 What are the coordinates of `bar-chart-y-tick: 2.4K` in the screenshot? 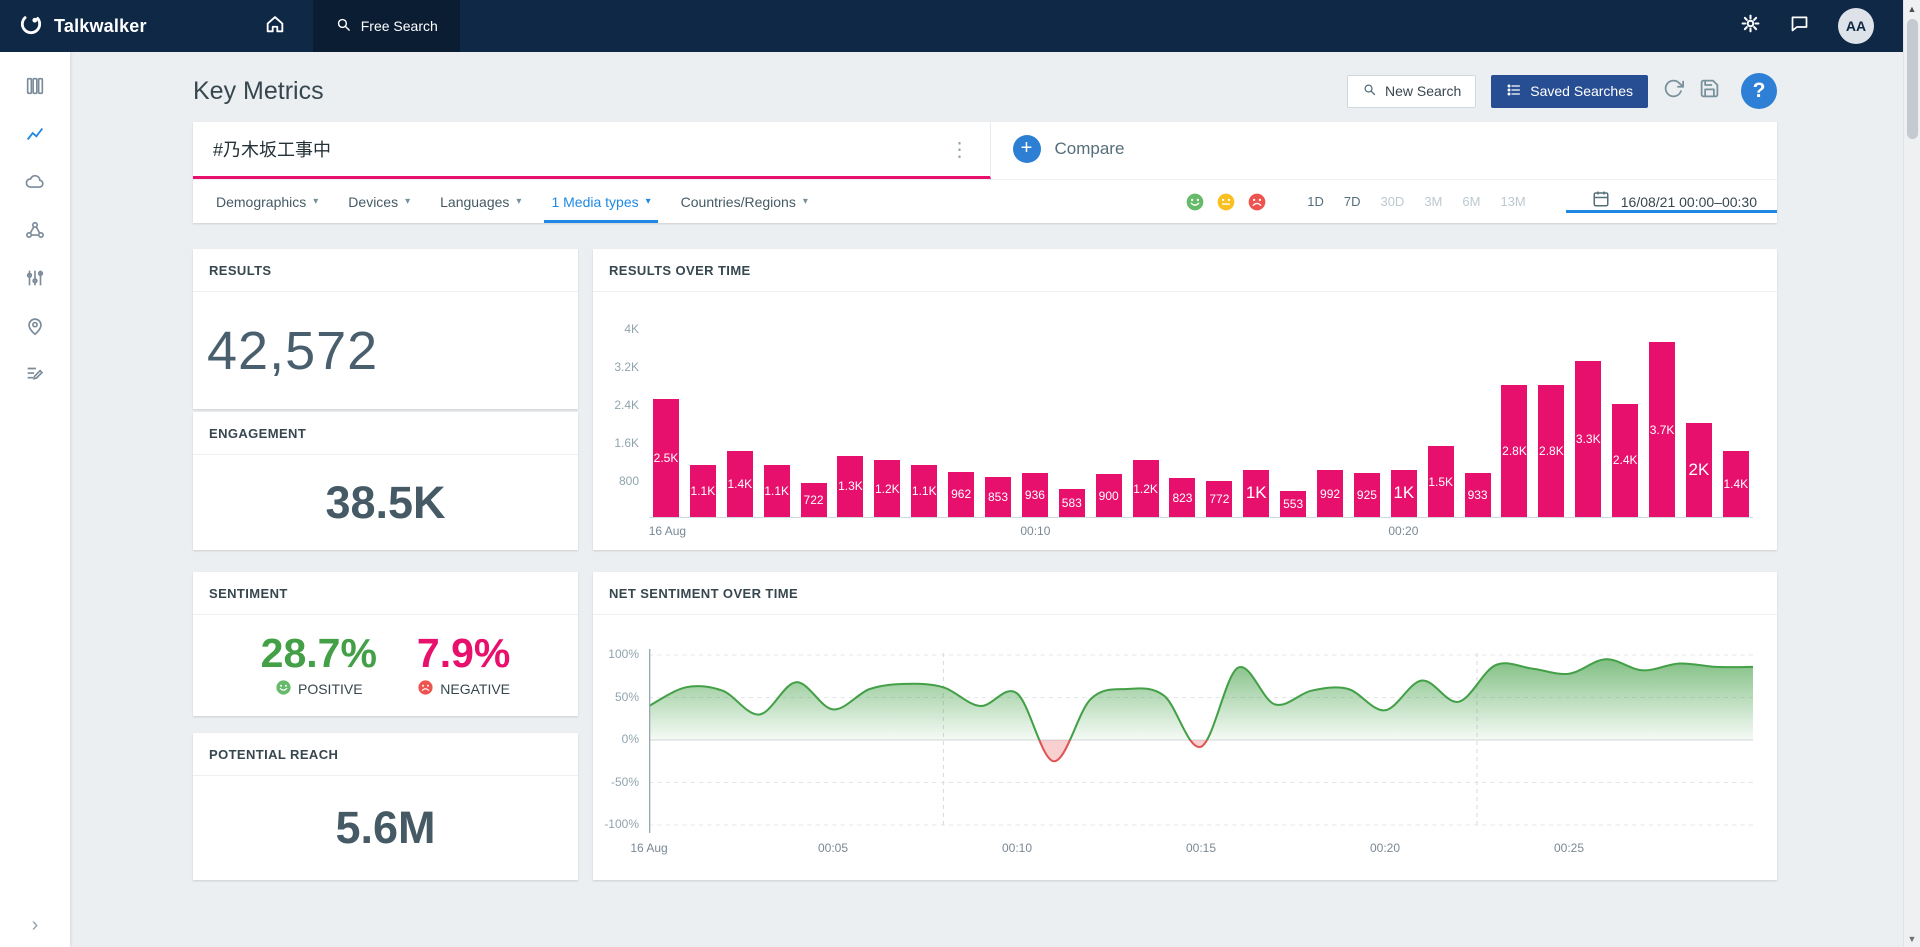 It's located at (626, 405).